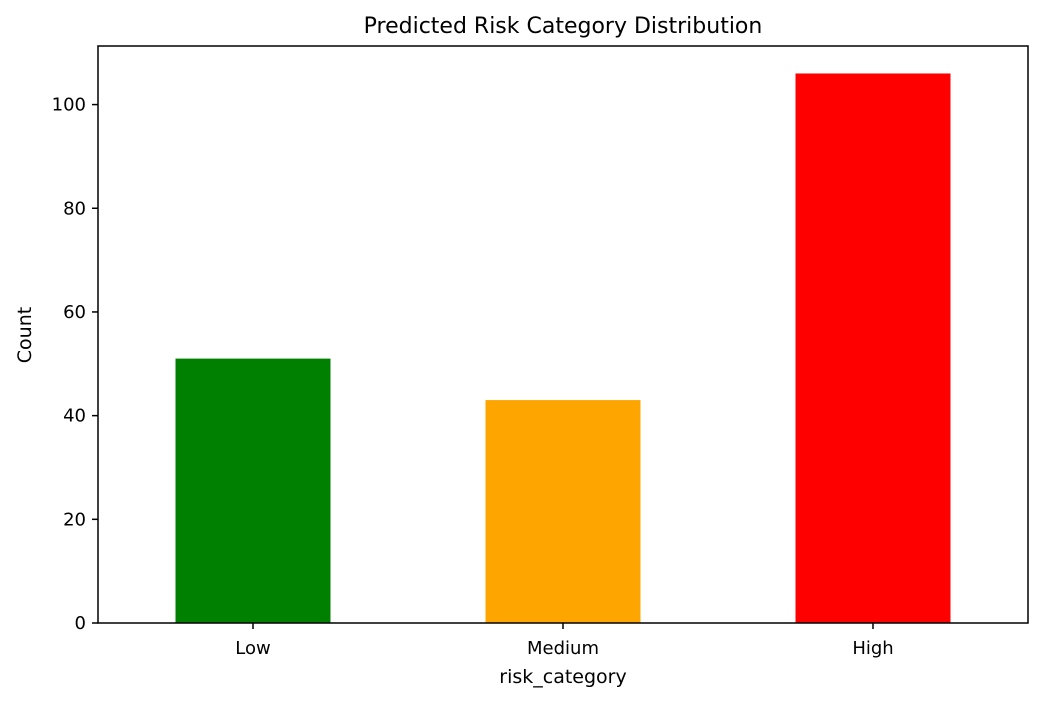 The width and height of the screenshot is (1042, 702). Describe the element at coordinates (75, 364) in the screenshot. I see `y-axis-ticks: 0 20 40 60 80 100` at that location.